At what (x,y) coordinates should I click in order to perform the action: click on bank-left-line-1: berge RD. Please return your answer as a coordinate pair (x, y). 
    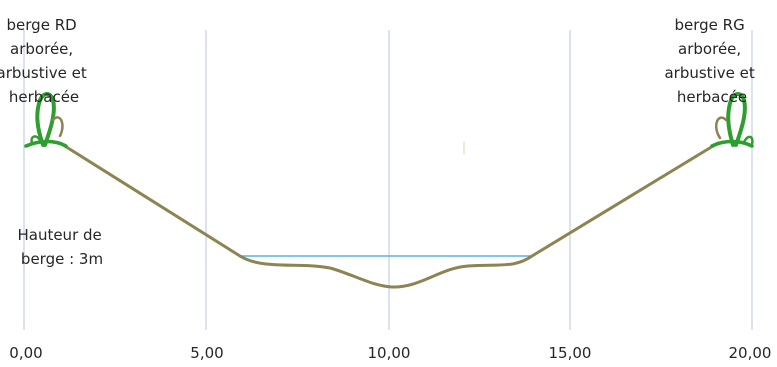
    Looking at the image, I should click on (42, 25).